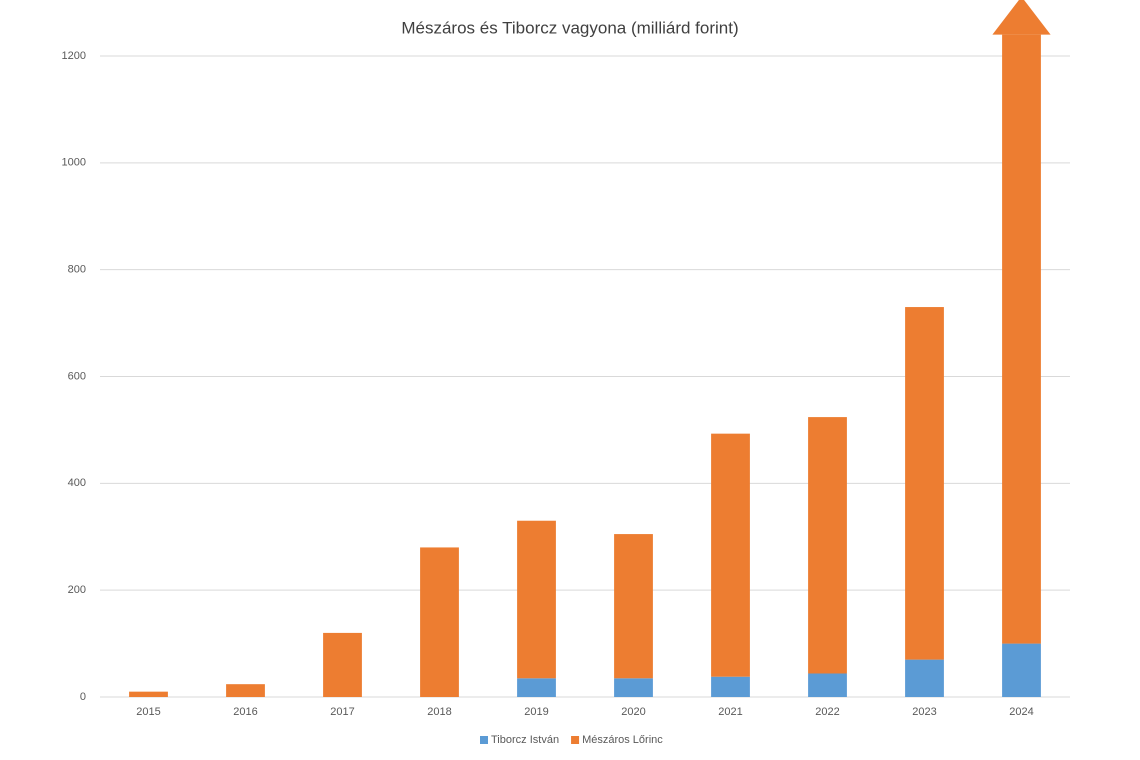 The width and height of the screenshot is (1140, 760). Describe the element at coordinates (74, 163) in the screenshot. I see `y-tick-label: 1000` at that location.